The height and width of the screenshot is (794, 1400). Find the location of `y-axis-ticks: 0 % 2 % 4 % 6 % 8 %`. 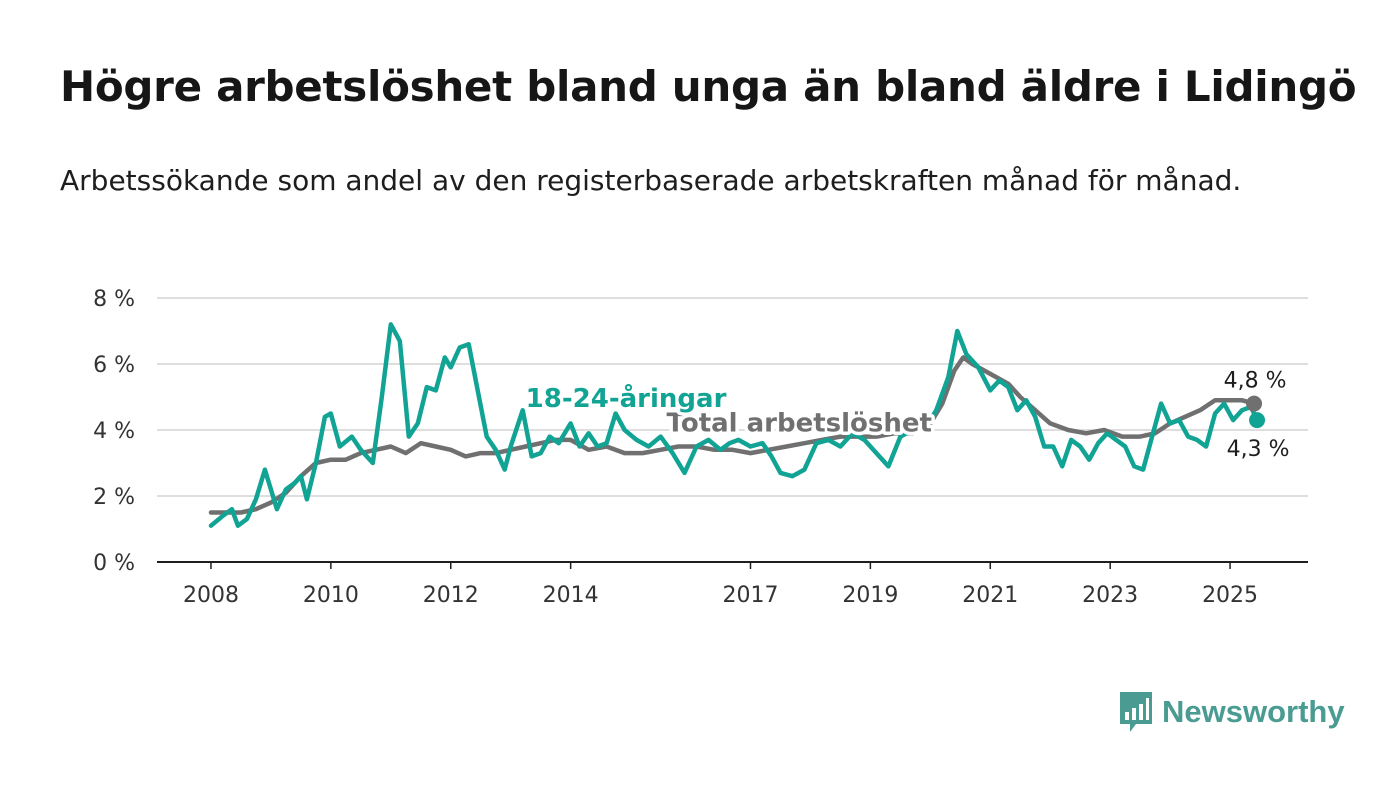

y-axis-ticks: 0 % 2 % 4 % 6 % 8 % is located at coordinates (114, 431).